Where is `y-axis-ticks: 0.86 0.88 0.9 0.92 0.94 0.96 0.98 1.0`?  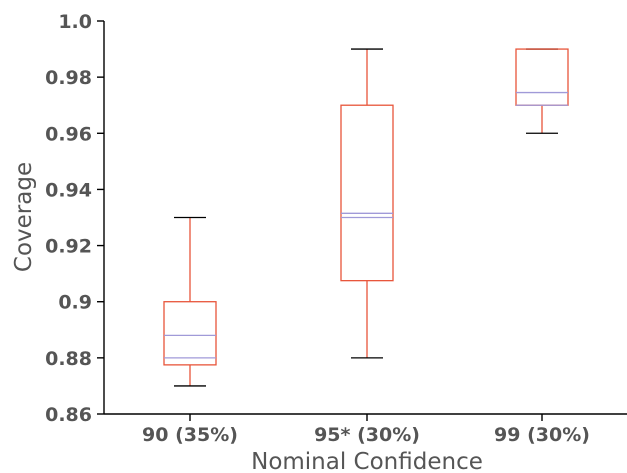 y-axis-ticks: 0.86 0.88 0.9 0.92 0.94 0.96 0.98 1.0 is located at coordinates (74, 218).